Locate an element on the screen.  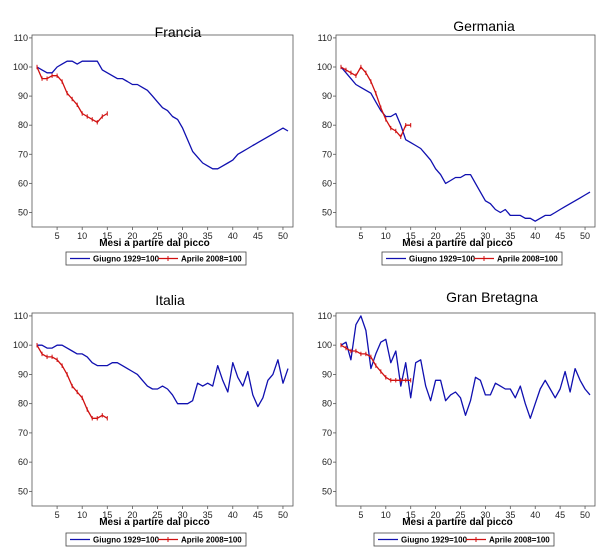
chart-title: Italia is located at coordinates (170, 300).